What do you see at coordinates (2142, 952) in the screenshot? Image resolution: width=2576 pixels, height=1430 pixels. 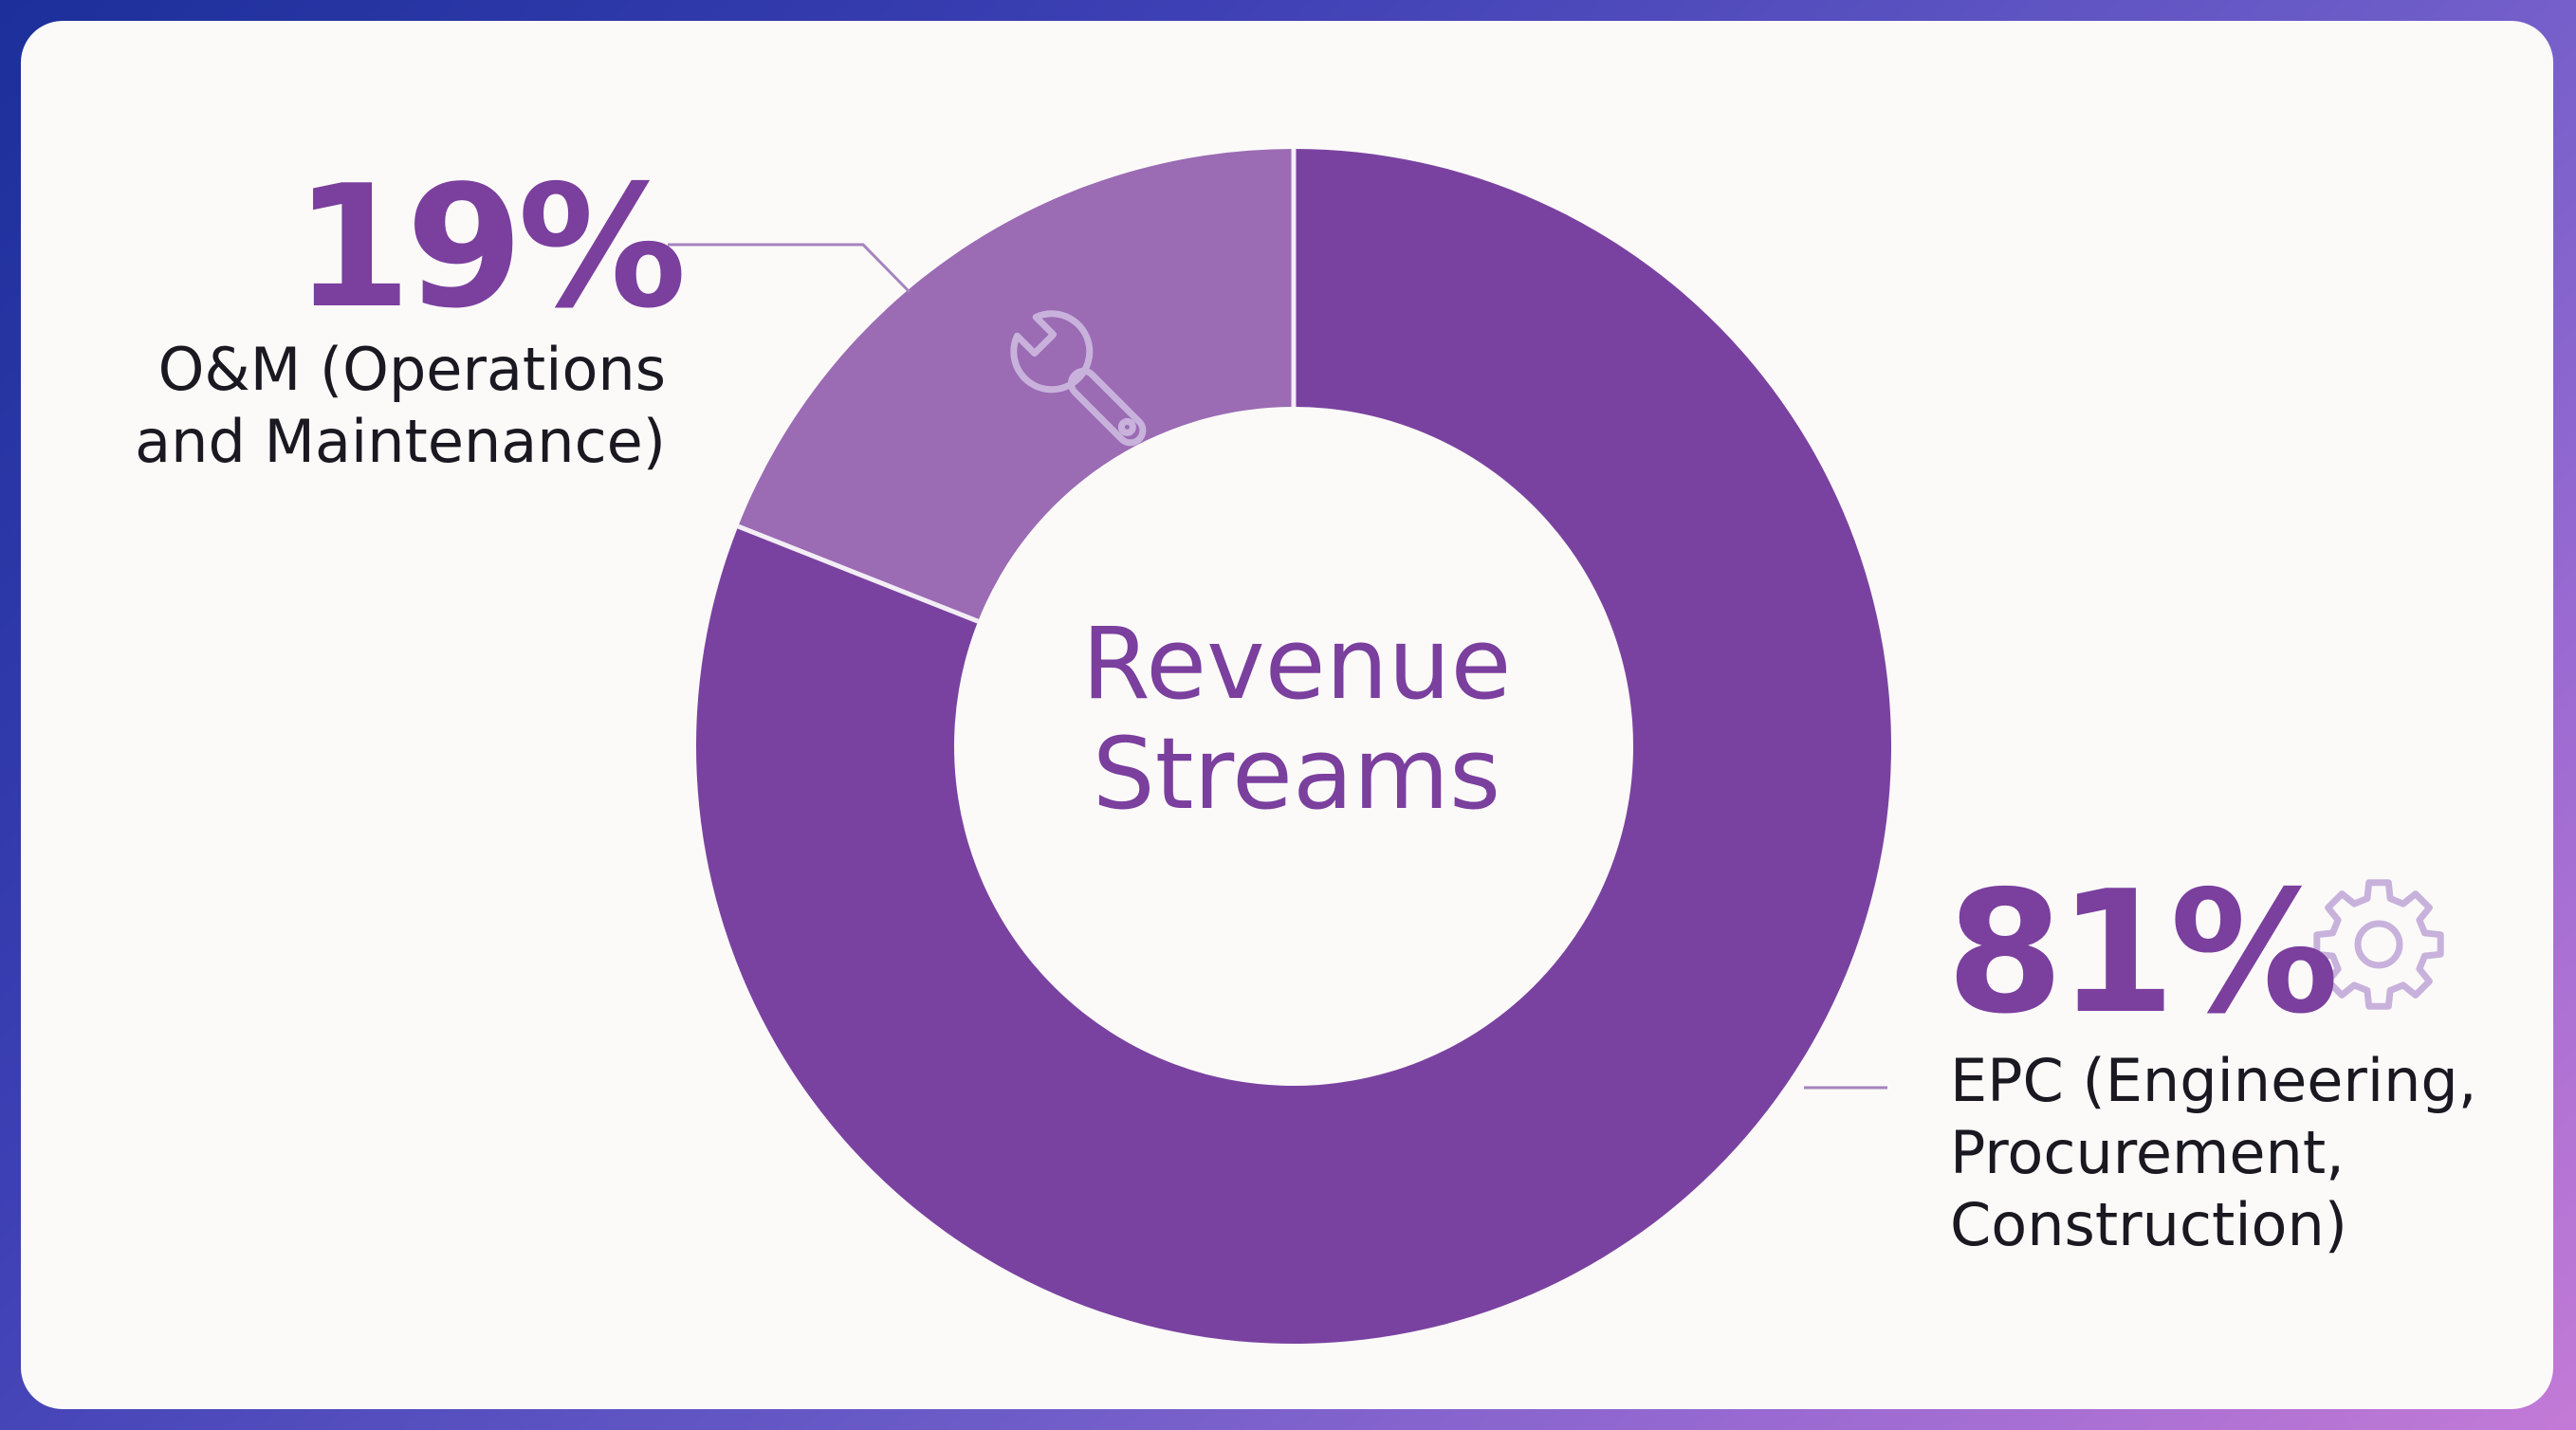 I see `epc-percentage: 81%` at bounding box center [2142, 952].